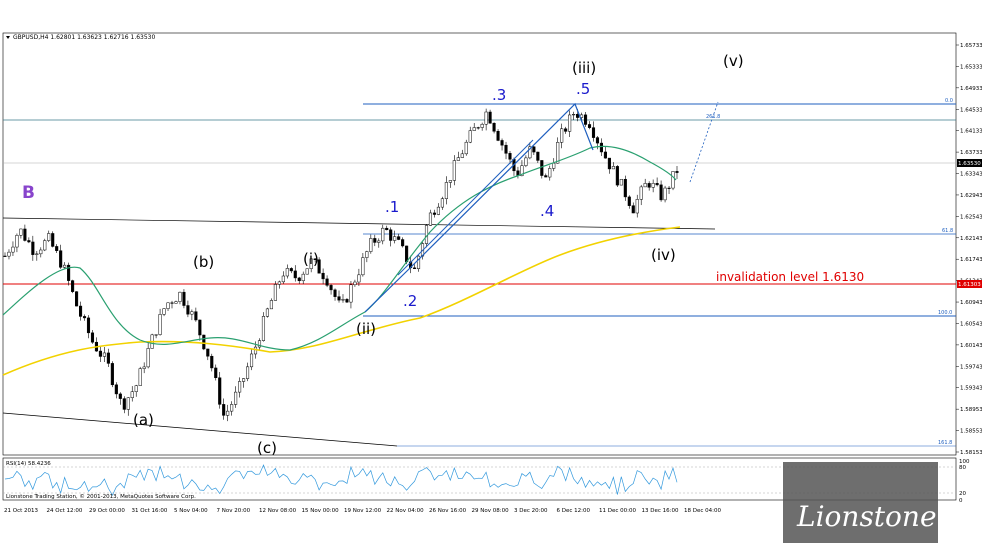 This screenshot has height=543, width=982. What do you see at coordinates (971, 239) in the screenshot?
I see `y-tick-label: 1.62143` at bounding box center [971, 239].